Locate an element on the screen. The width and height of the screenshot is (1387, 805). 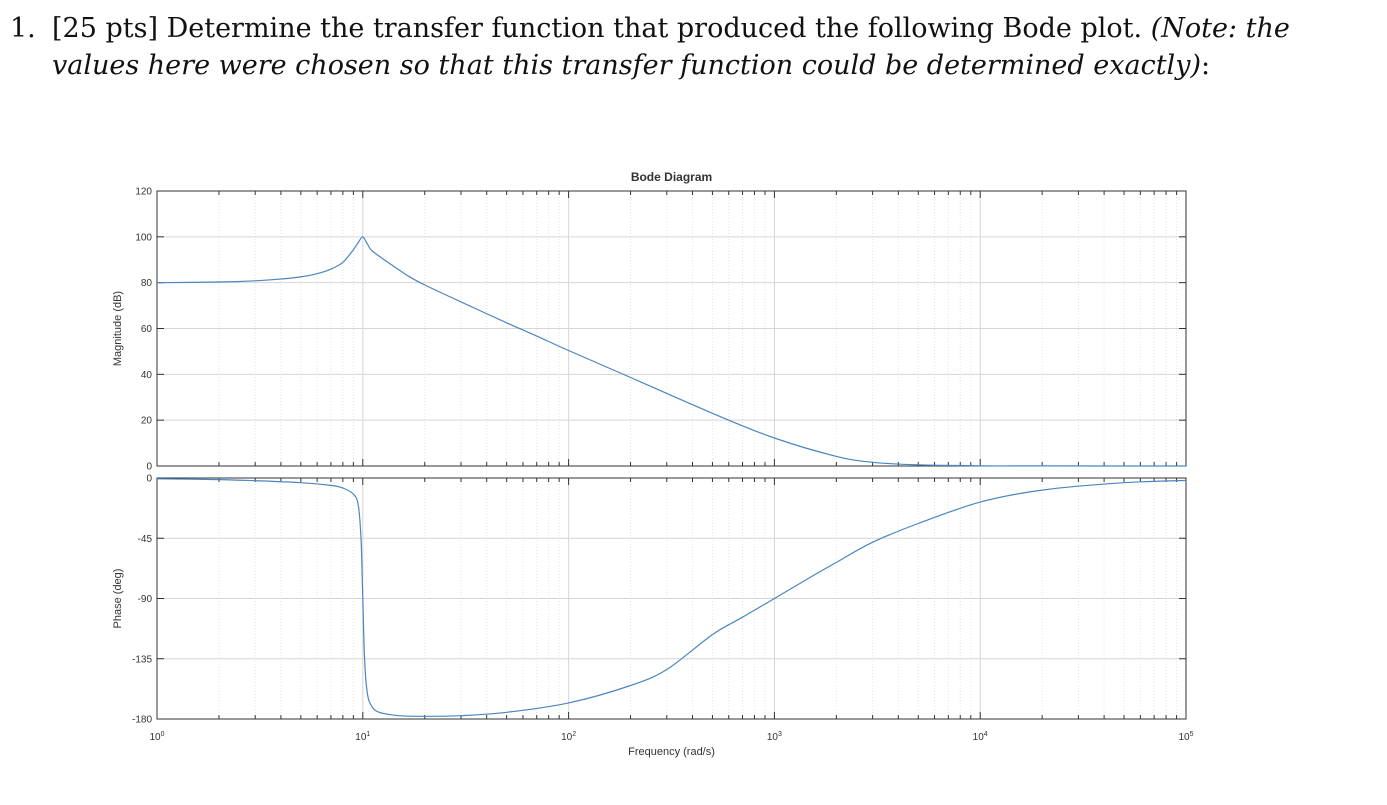
x-tick-labels: 10⁰ 10¹ 10² 10³ 10⁴ 10⁵ is located at coordinates (671, 737).